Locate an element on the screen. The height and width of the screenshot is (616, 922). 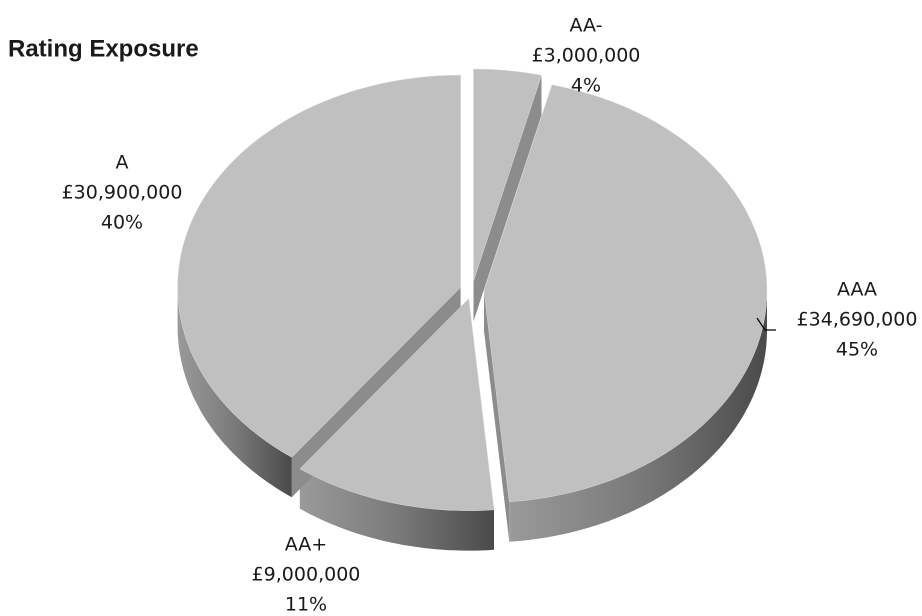
percent-label: 40% is located at coordinates (122, 223).